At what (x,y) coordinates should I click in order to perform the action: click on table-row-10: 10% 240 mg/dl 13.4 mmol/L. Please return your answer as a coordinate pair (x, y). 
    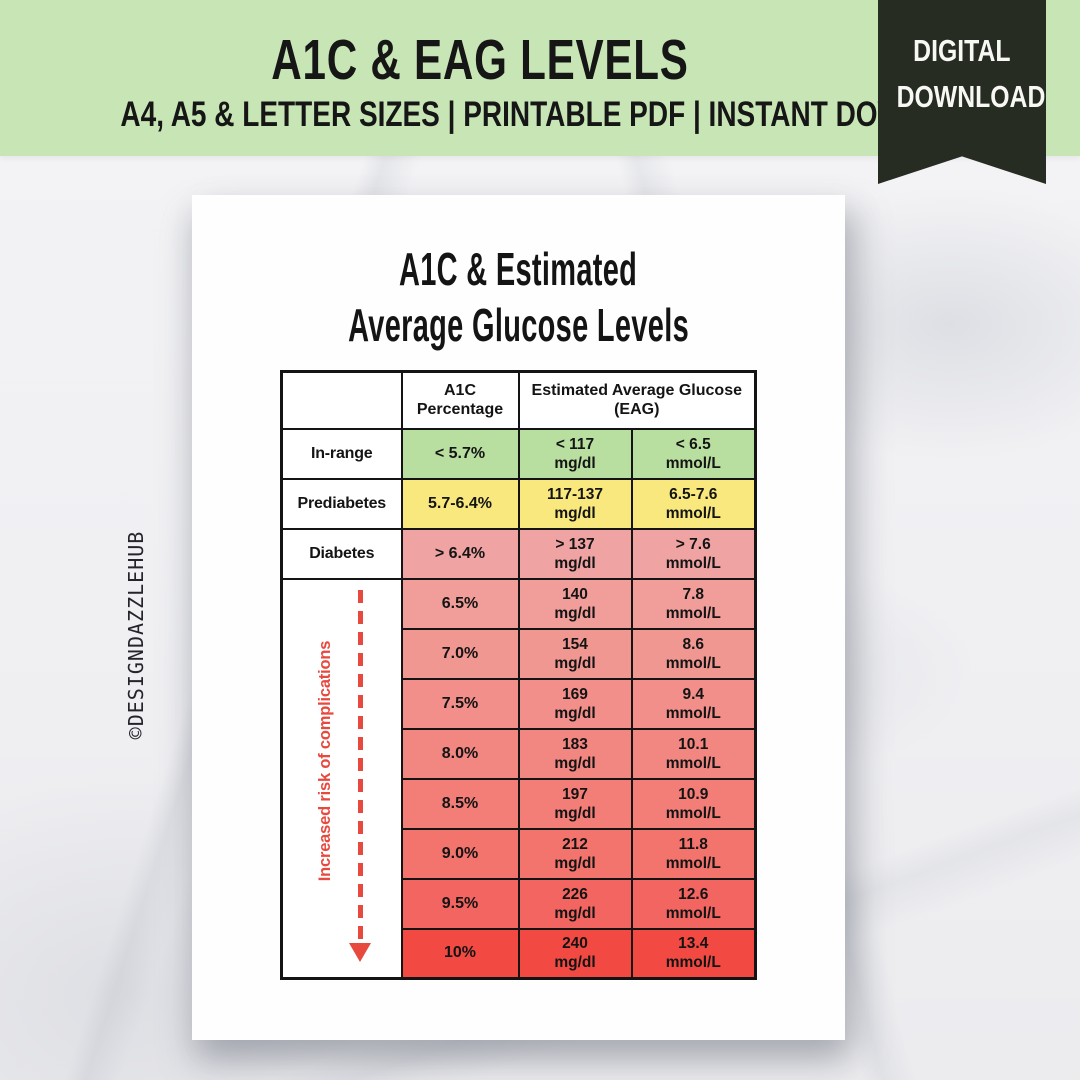
    Looking at the image, I should click on (519, 953).